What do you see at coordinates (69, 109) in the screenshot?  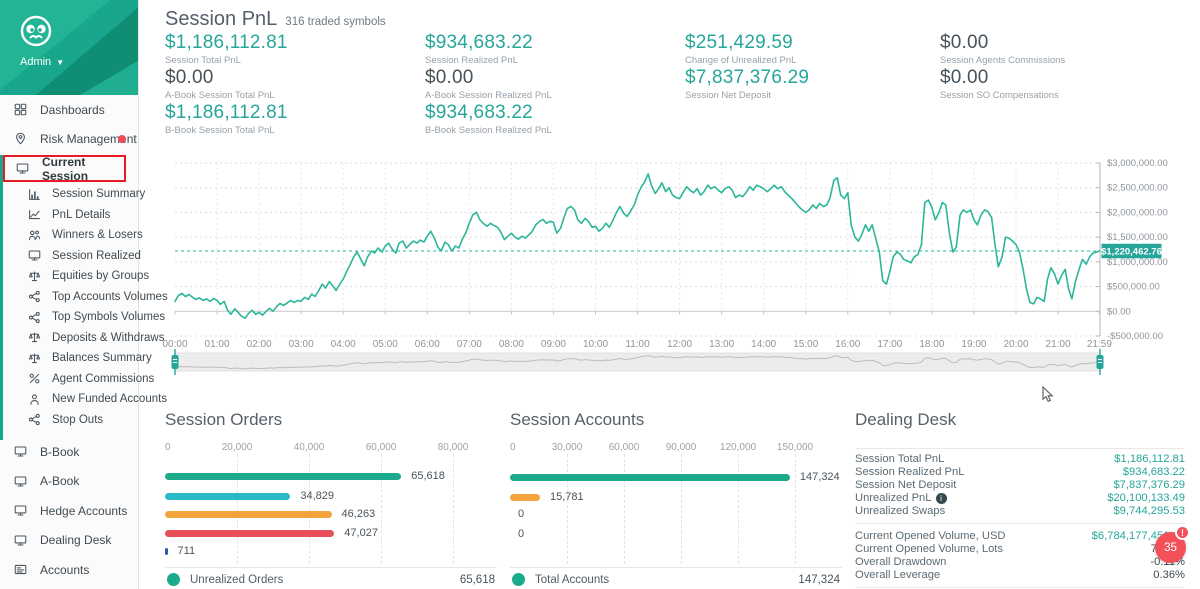 I see `sidebar-item-dashboards: Dashboards` at bounding box center [69, 109].